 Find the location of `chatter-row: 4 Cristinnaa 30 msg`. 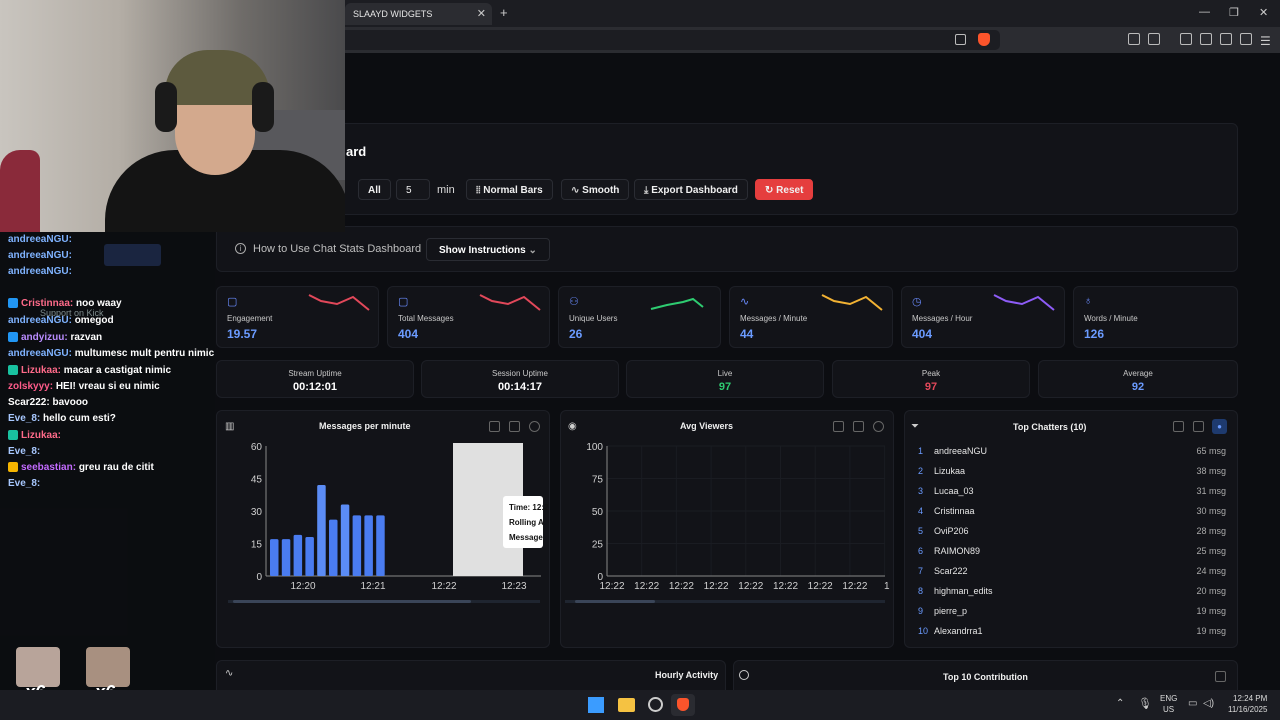

chatter-row: 4 Cristinnaa 30 msg is located at coordinates (1070, 516).